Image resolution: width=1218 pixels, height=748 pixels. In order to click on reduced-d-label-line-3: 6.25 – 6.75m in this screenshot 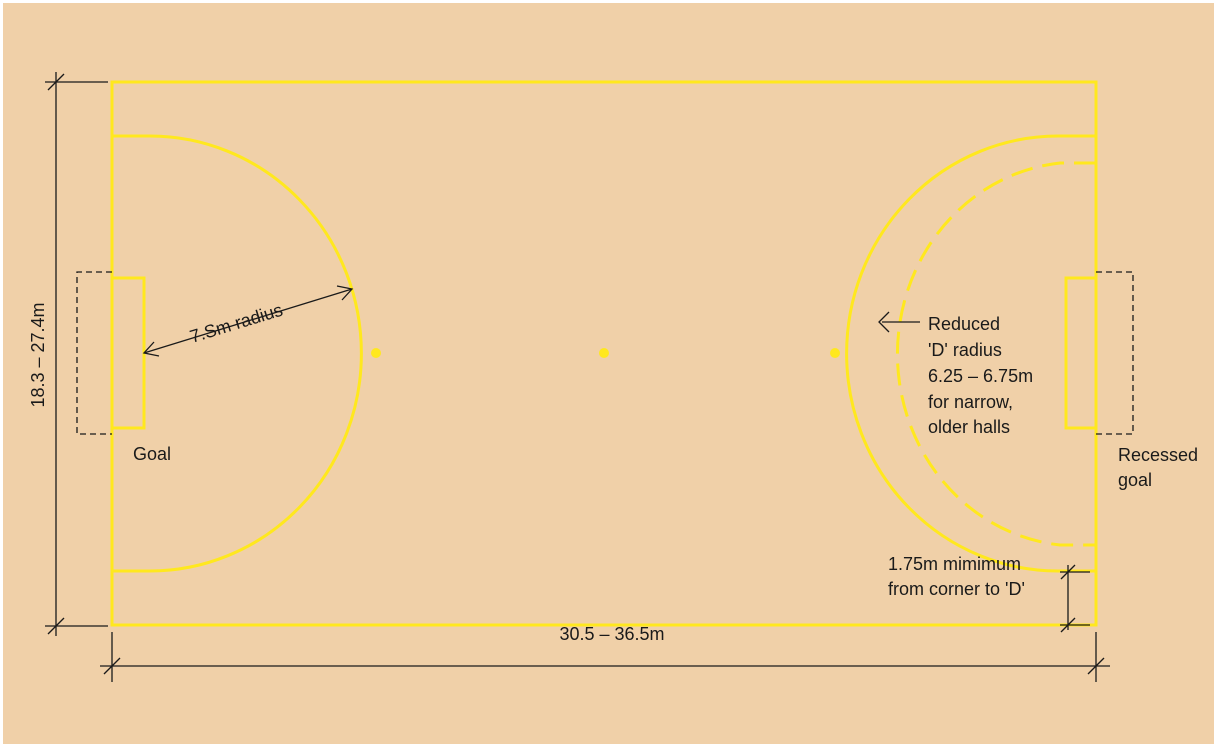, I will do `click(980, 376)`.